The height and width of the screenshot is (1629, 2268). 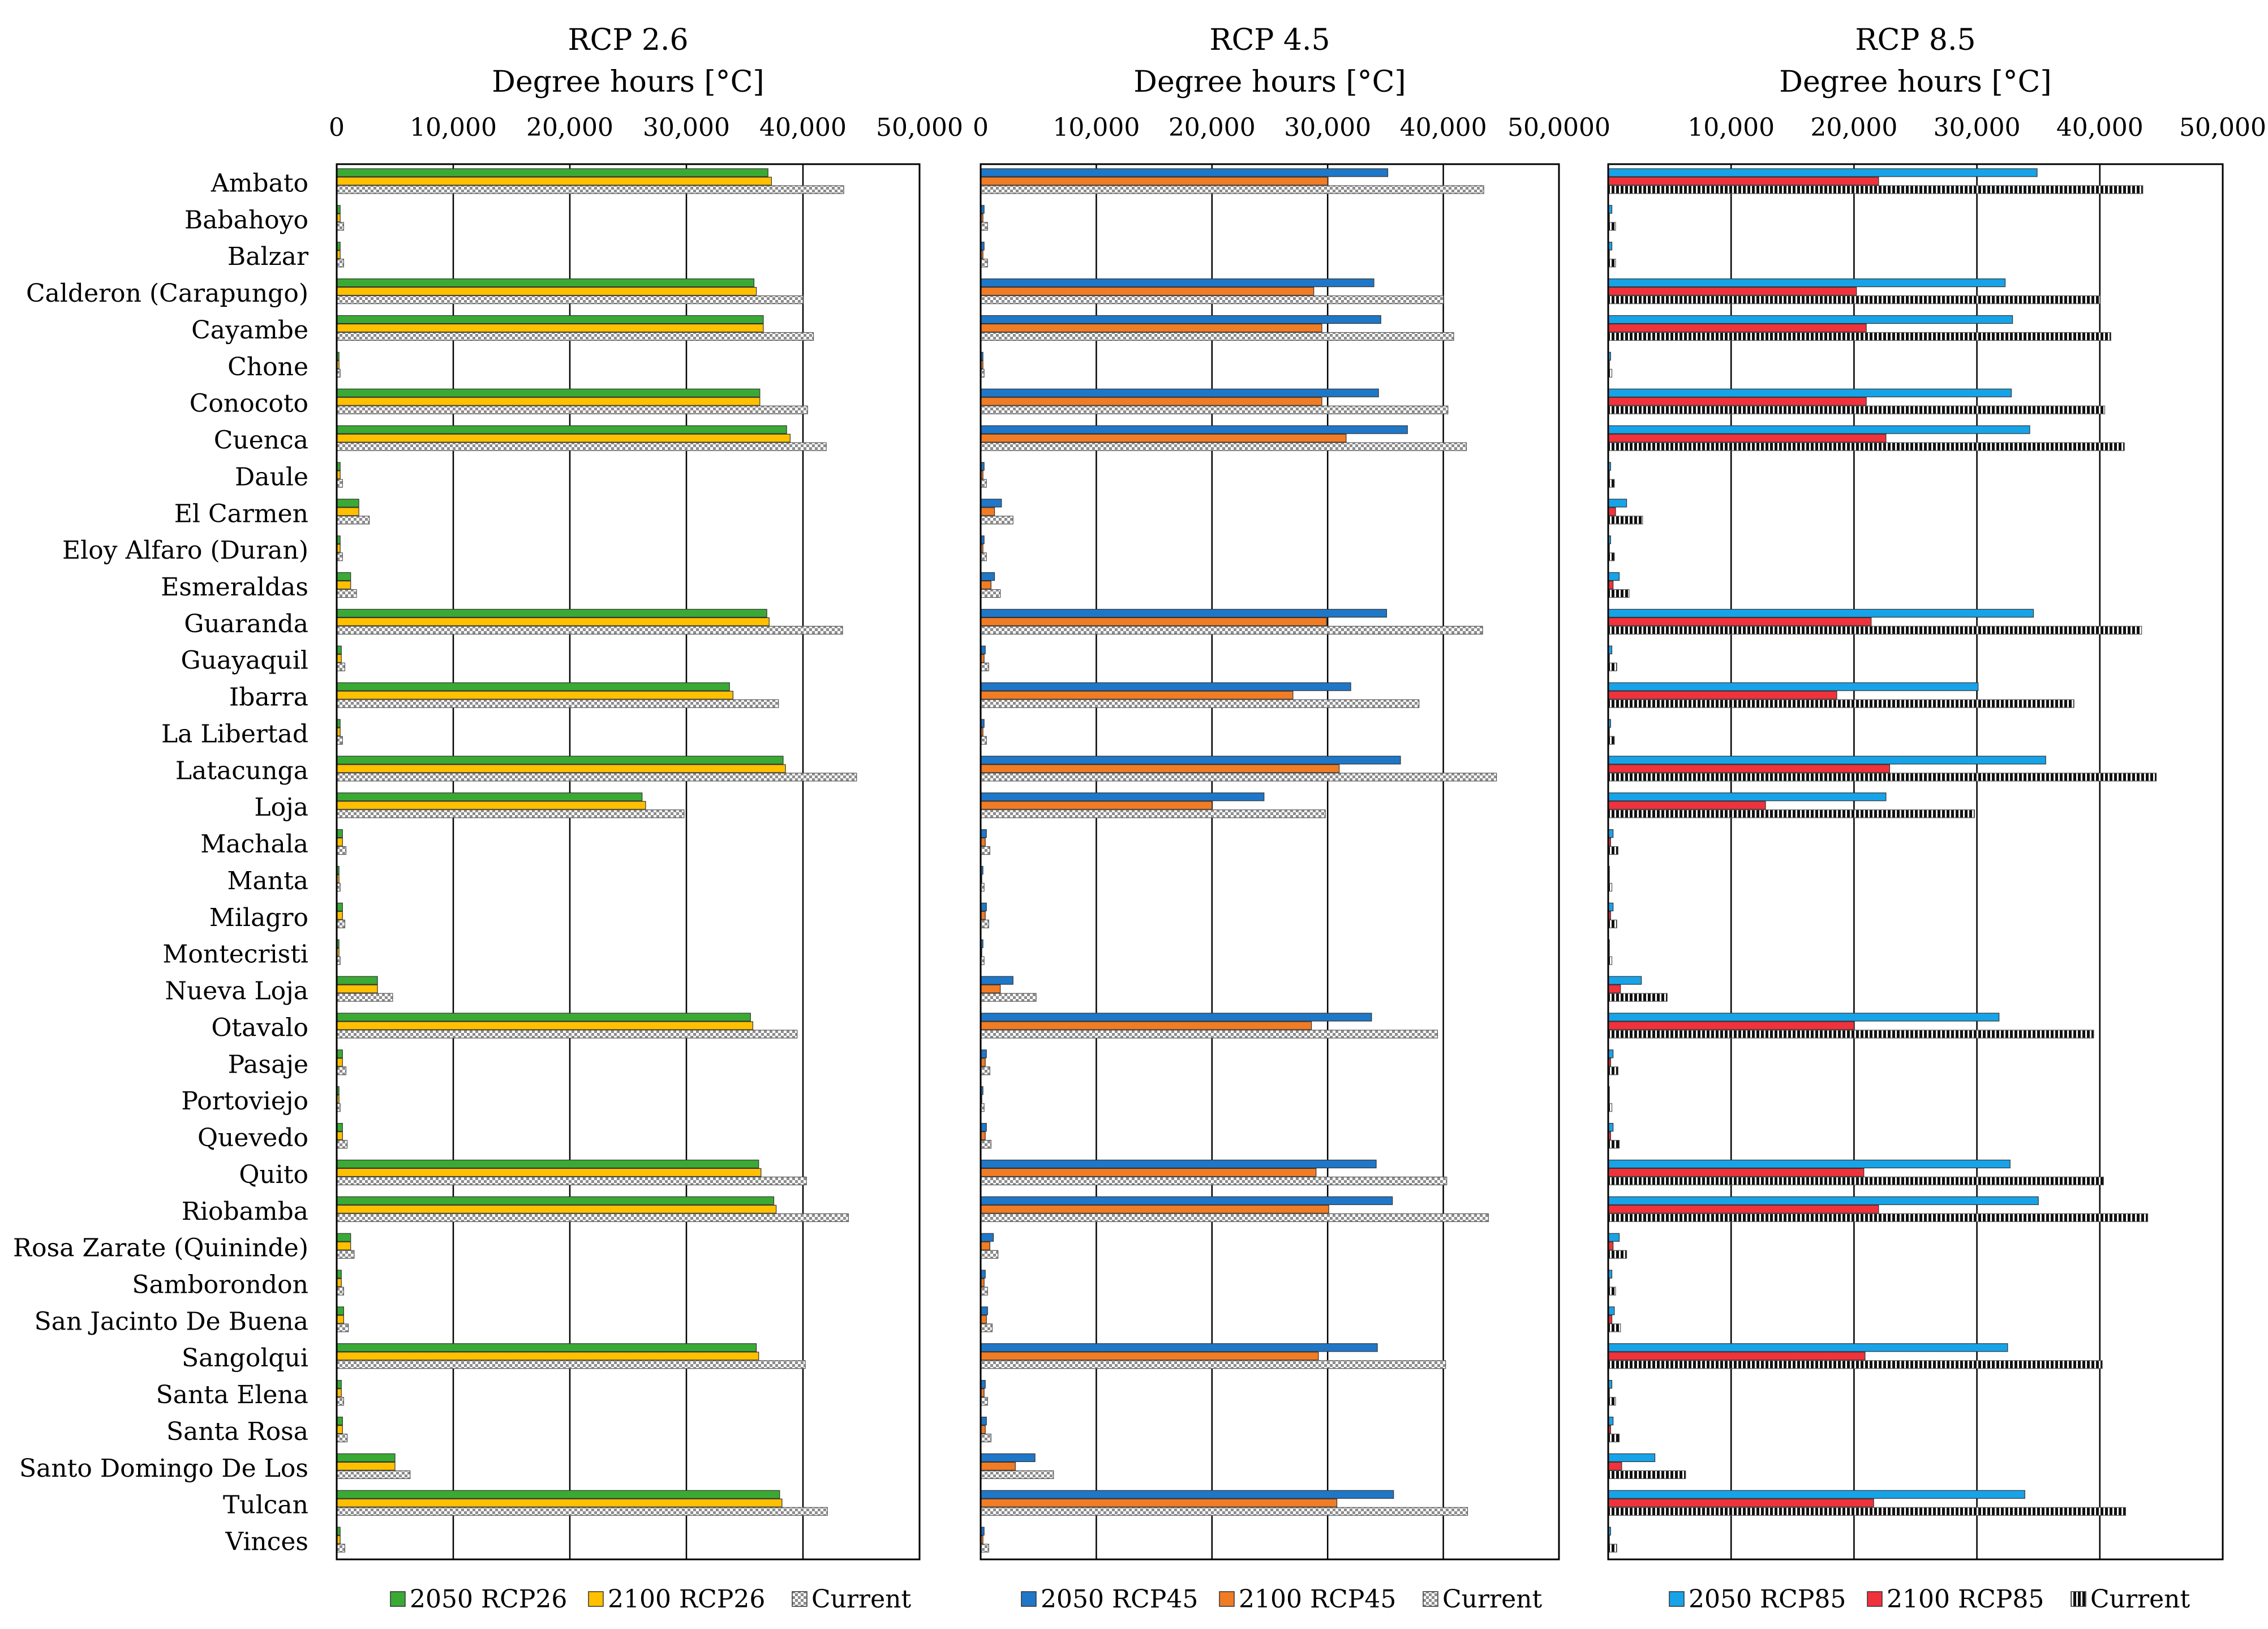 What do you see at coordinates (1317, 1599) in the screenshot?
I see `legend-label: 2100 RCP45` at bounding box center [1317, 1599].